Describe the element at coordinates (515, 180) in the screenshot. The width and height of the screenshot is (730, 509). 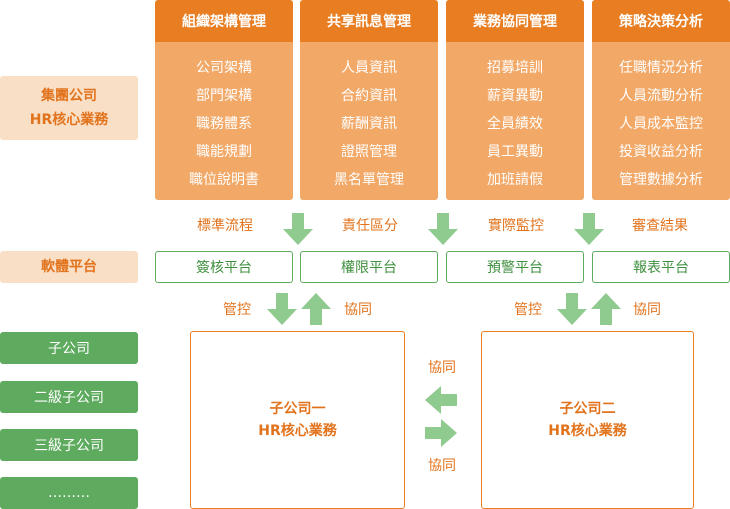
I see `list-item: 加班請假` at that location.